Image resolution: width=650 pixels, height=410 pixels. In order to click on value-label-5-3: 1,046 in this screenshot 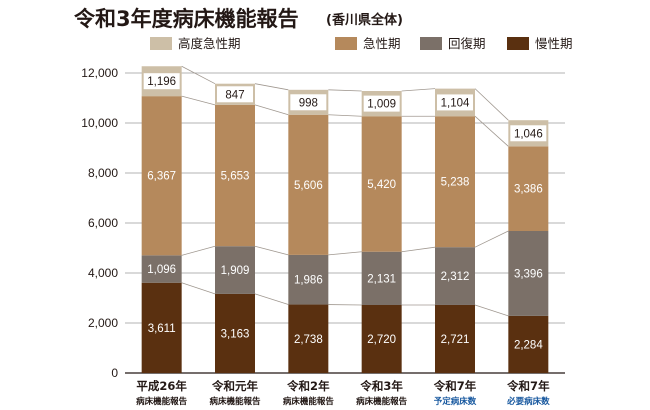, I will do `click(528, 134)`.